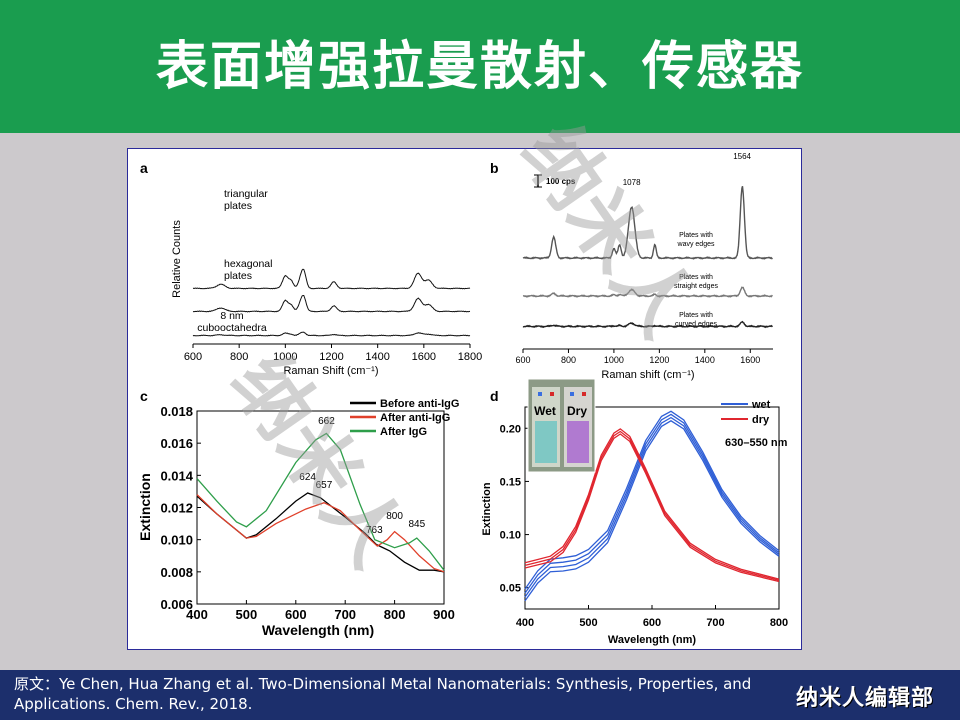  Describe the element at coordinates (330, 371) in the screenshot. I see `panel-a-x-label: Raman Shift (cm⁻¹)` at that location.